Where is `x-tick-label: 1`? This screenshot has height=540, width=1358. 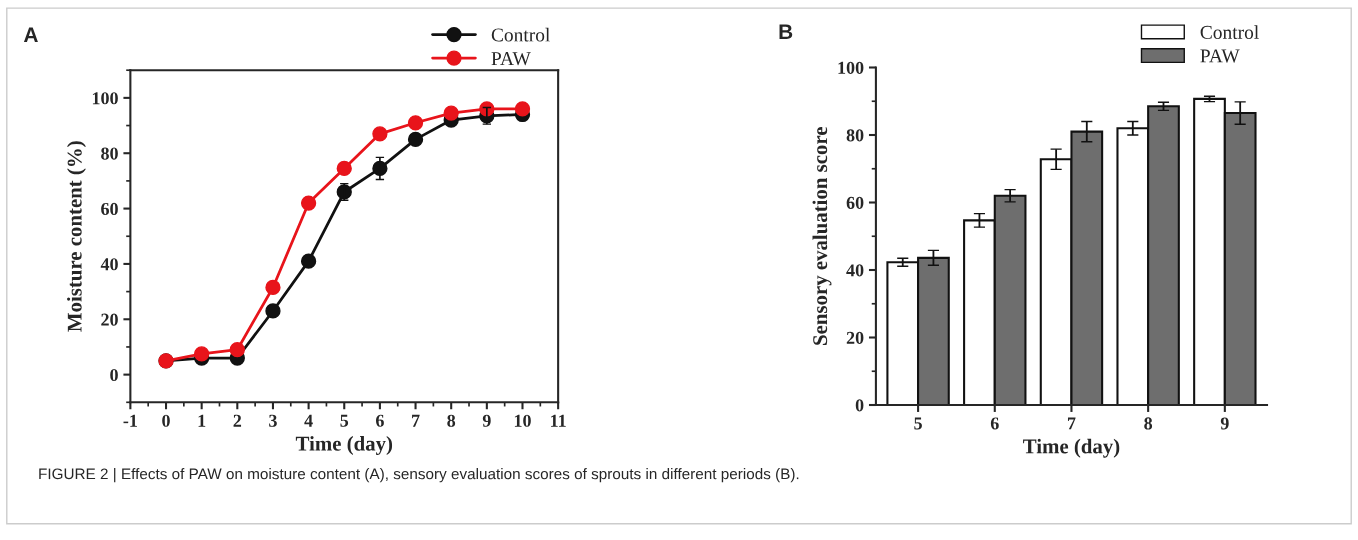
x-tick-label: 1 is located at coordinates (202, 420).